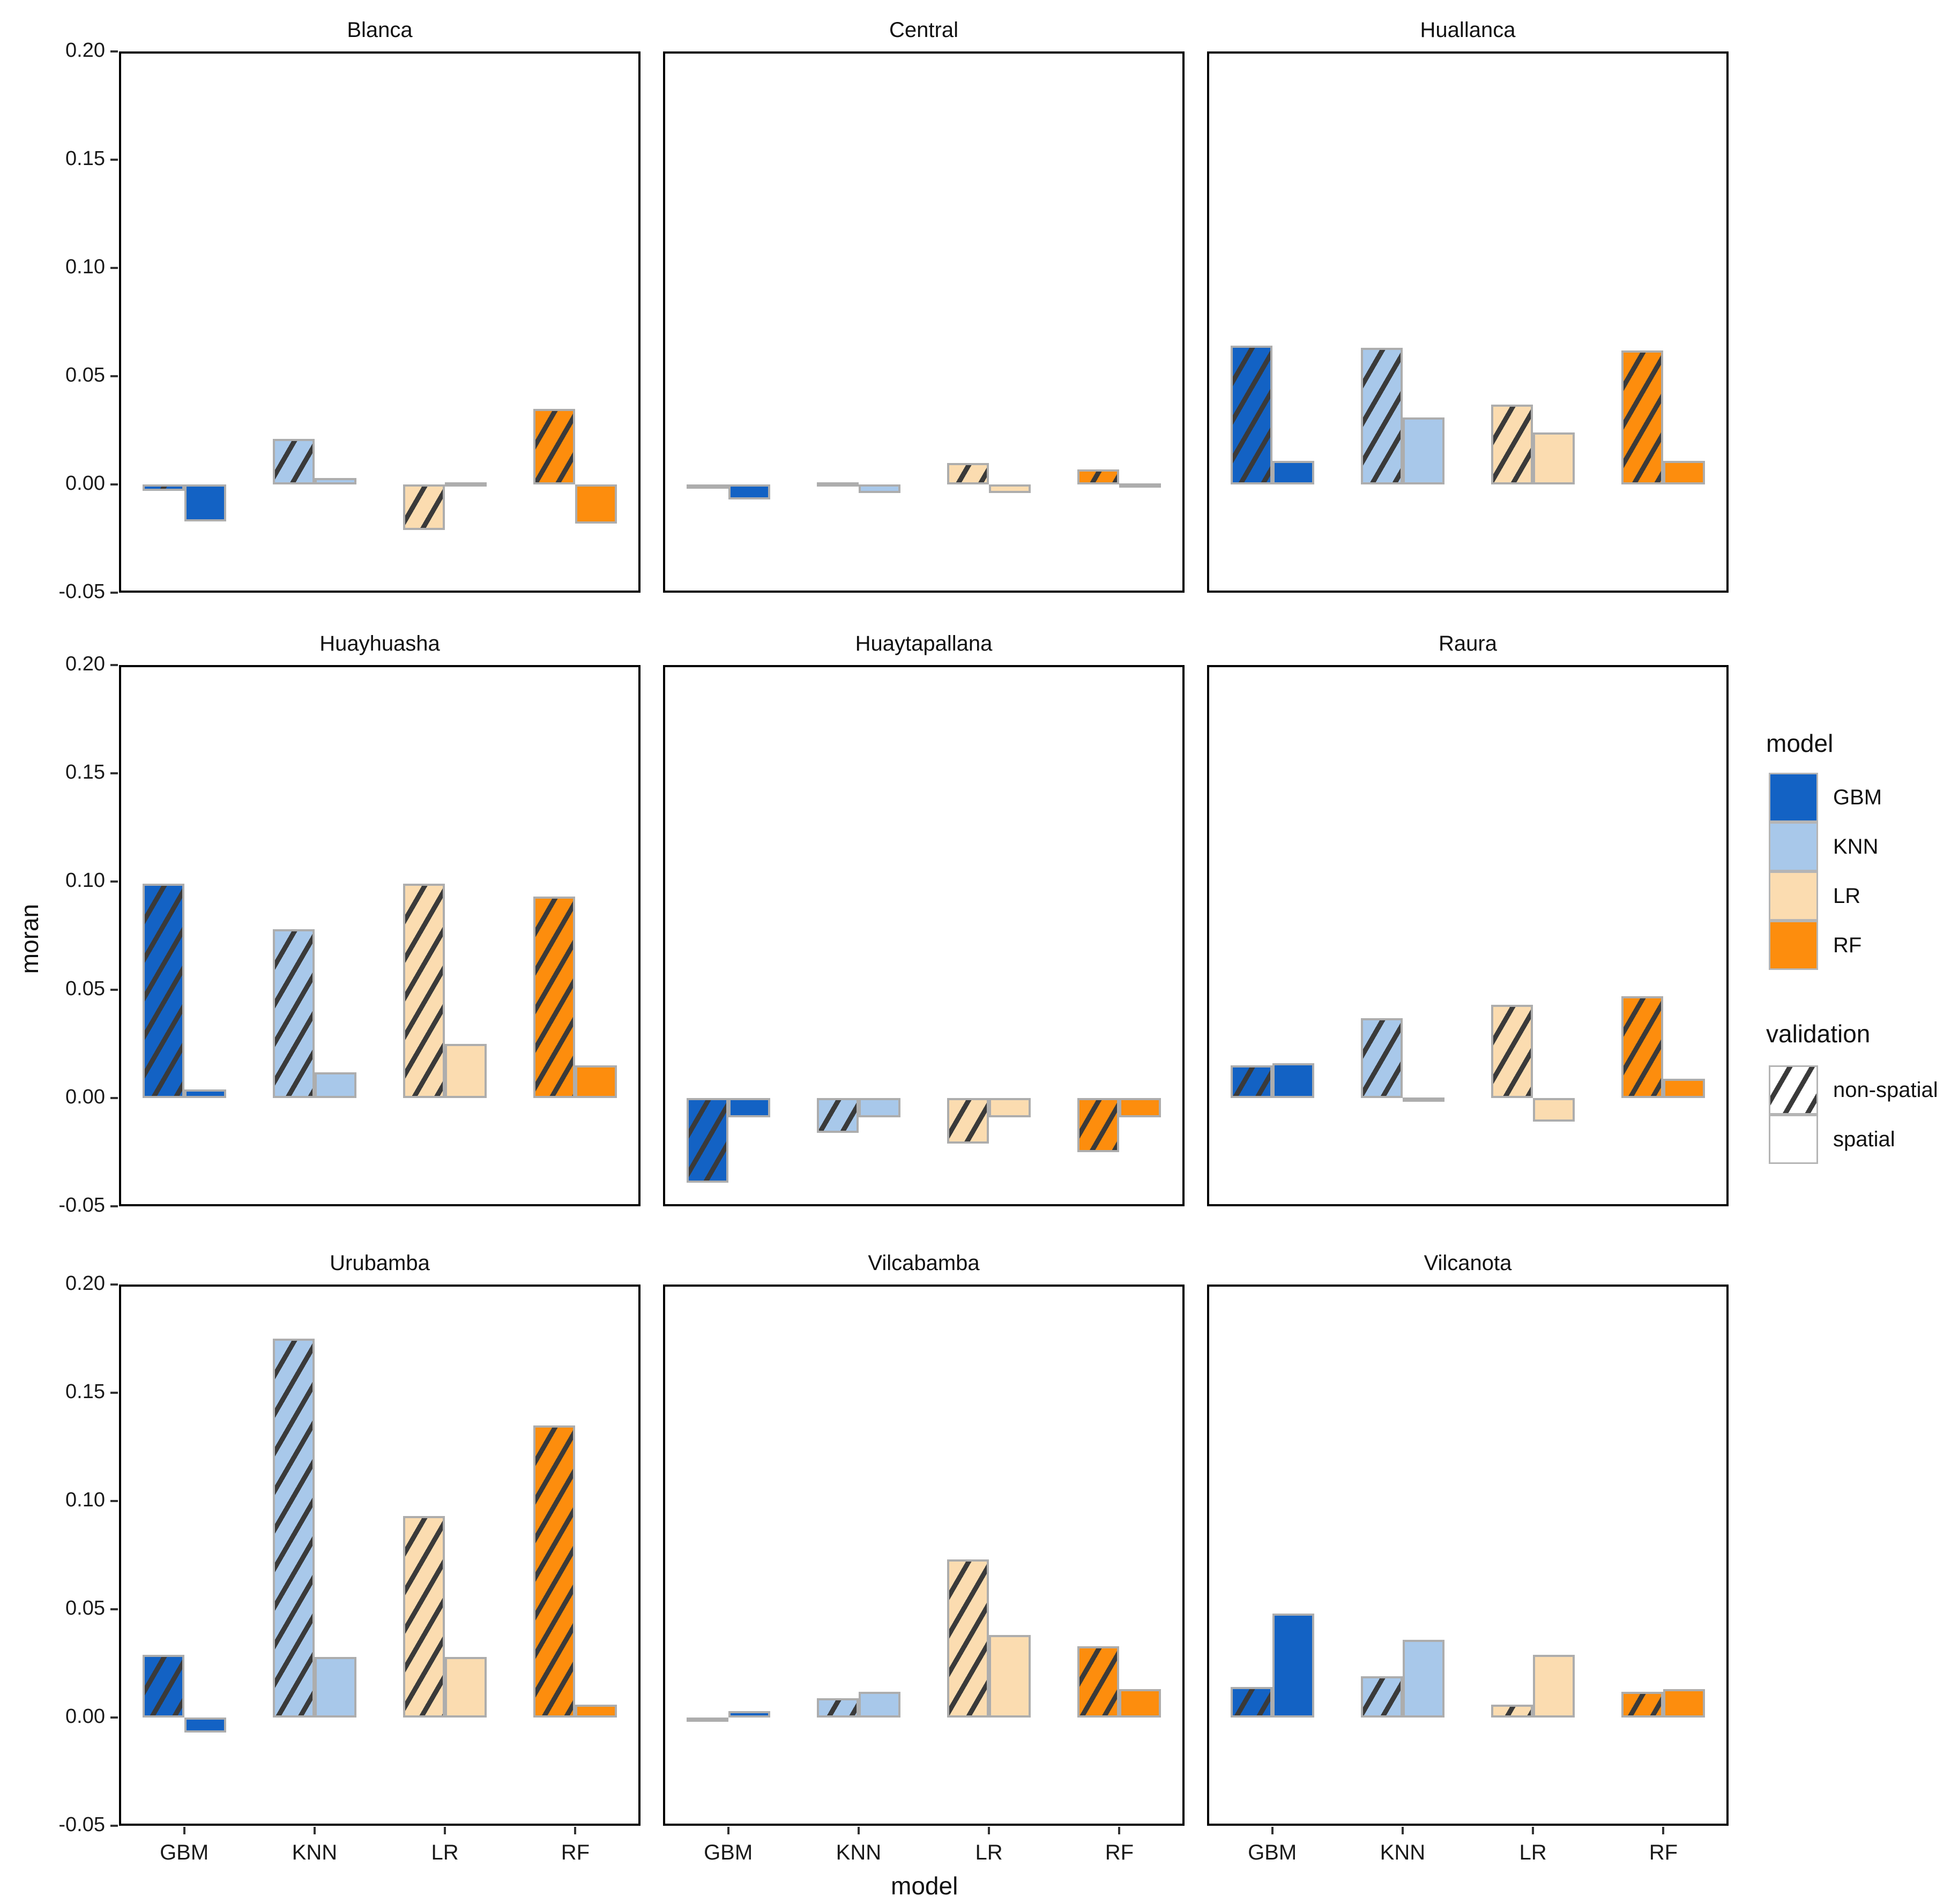 This screenshot has height=1904, width=1951. Describe the element at coordinates (379, 643) in the screenshot. I see `facet-title-huayhuasha: Huayhuasha` at that location.